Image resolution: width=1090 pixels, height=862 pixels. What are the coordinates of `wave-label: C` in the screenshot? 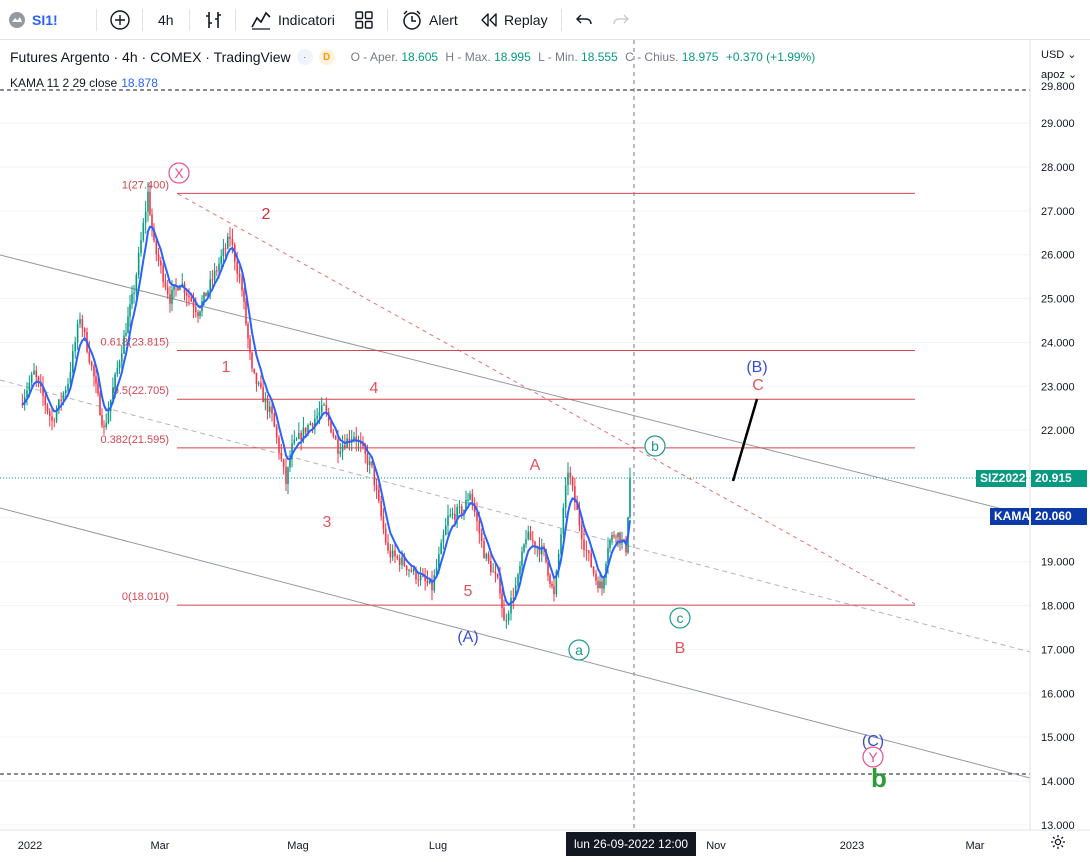 It's located at (758, 385).